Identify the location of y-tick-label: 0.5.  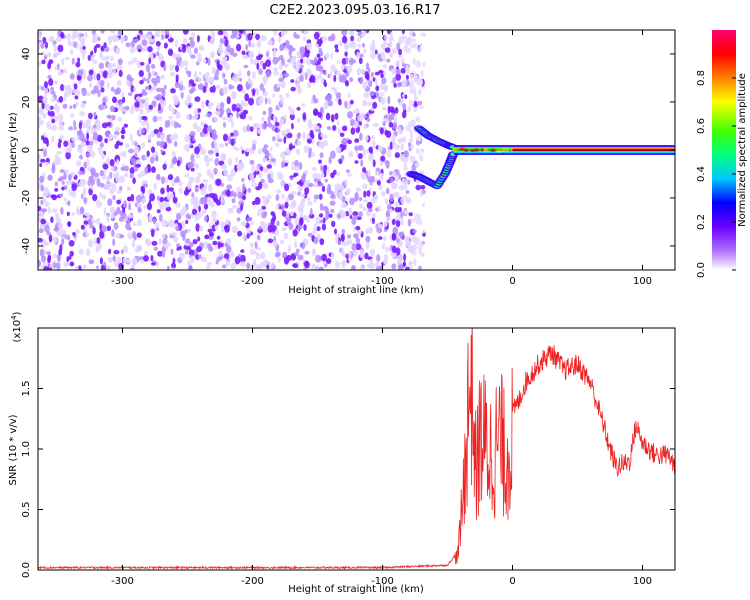
(26, 510).